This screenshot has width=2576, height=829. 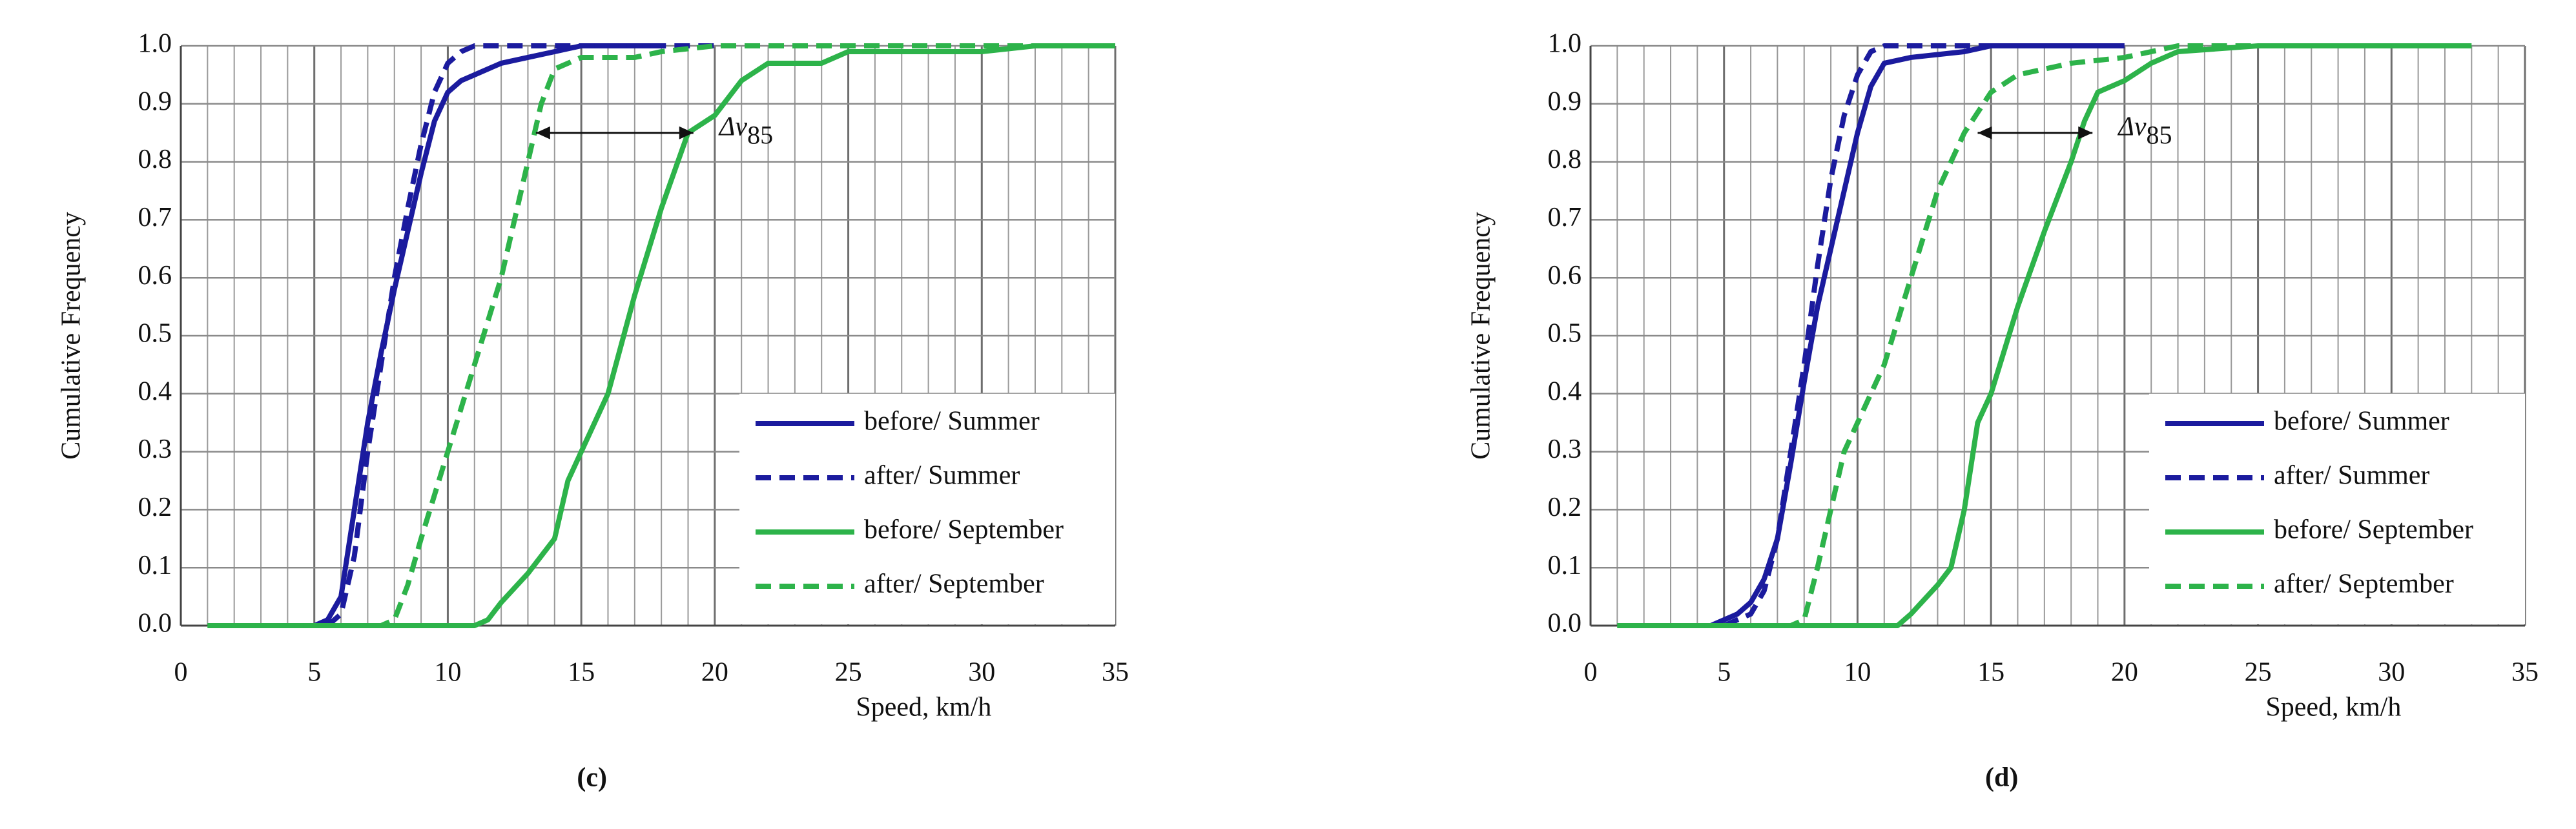 What do you see at coordinates (592, 778) in the screenshot?
I see `panel-label: (c)` at bounding box center [592, 778].